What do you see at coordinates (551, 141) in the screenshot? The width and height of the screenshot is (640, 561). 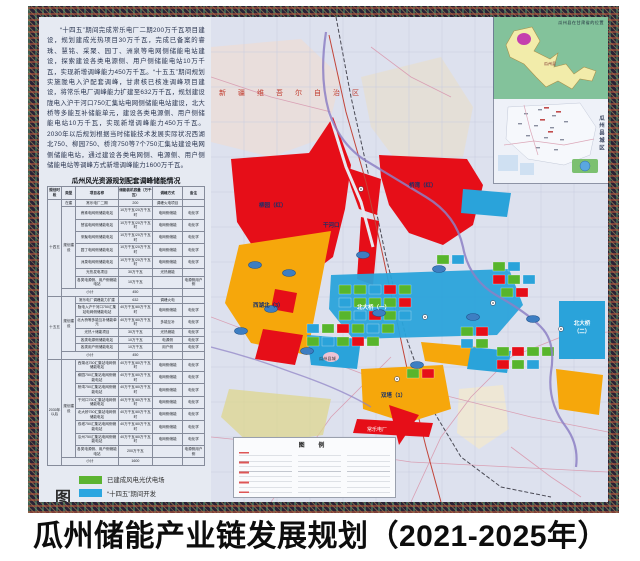 I see `city-map-canvas` at bounding box center [551, 141].